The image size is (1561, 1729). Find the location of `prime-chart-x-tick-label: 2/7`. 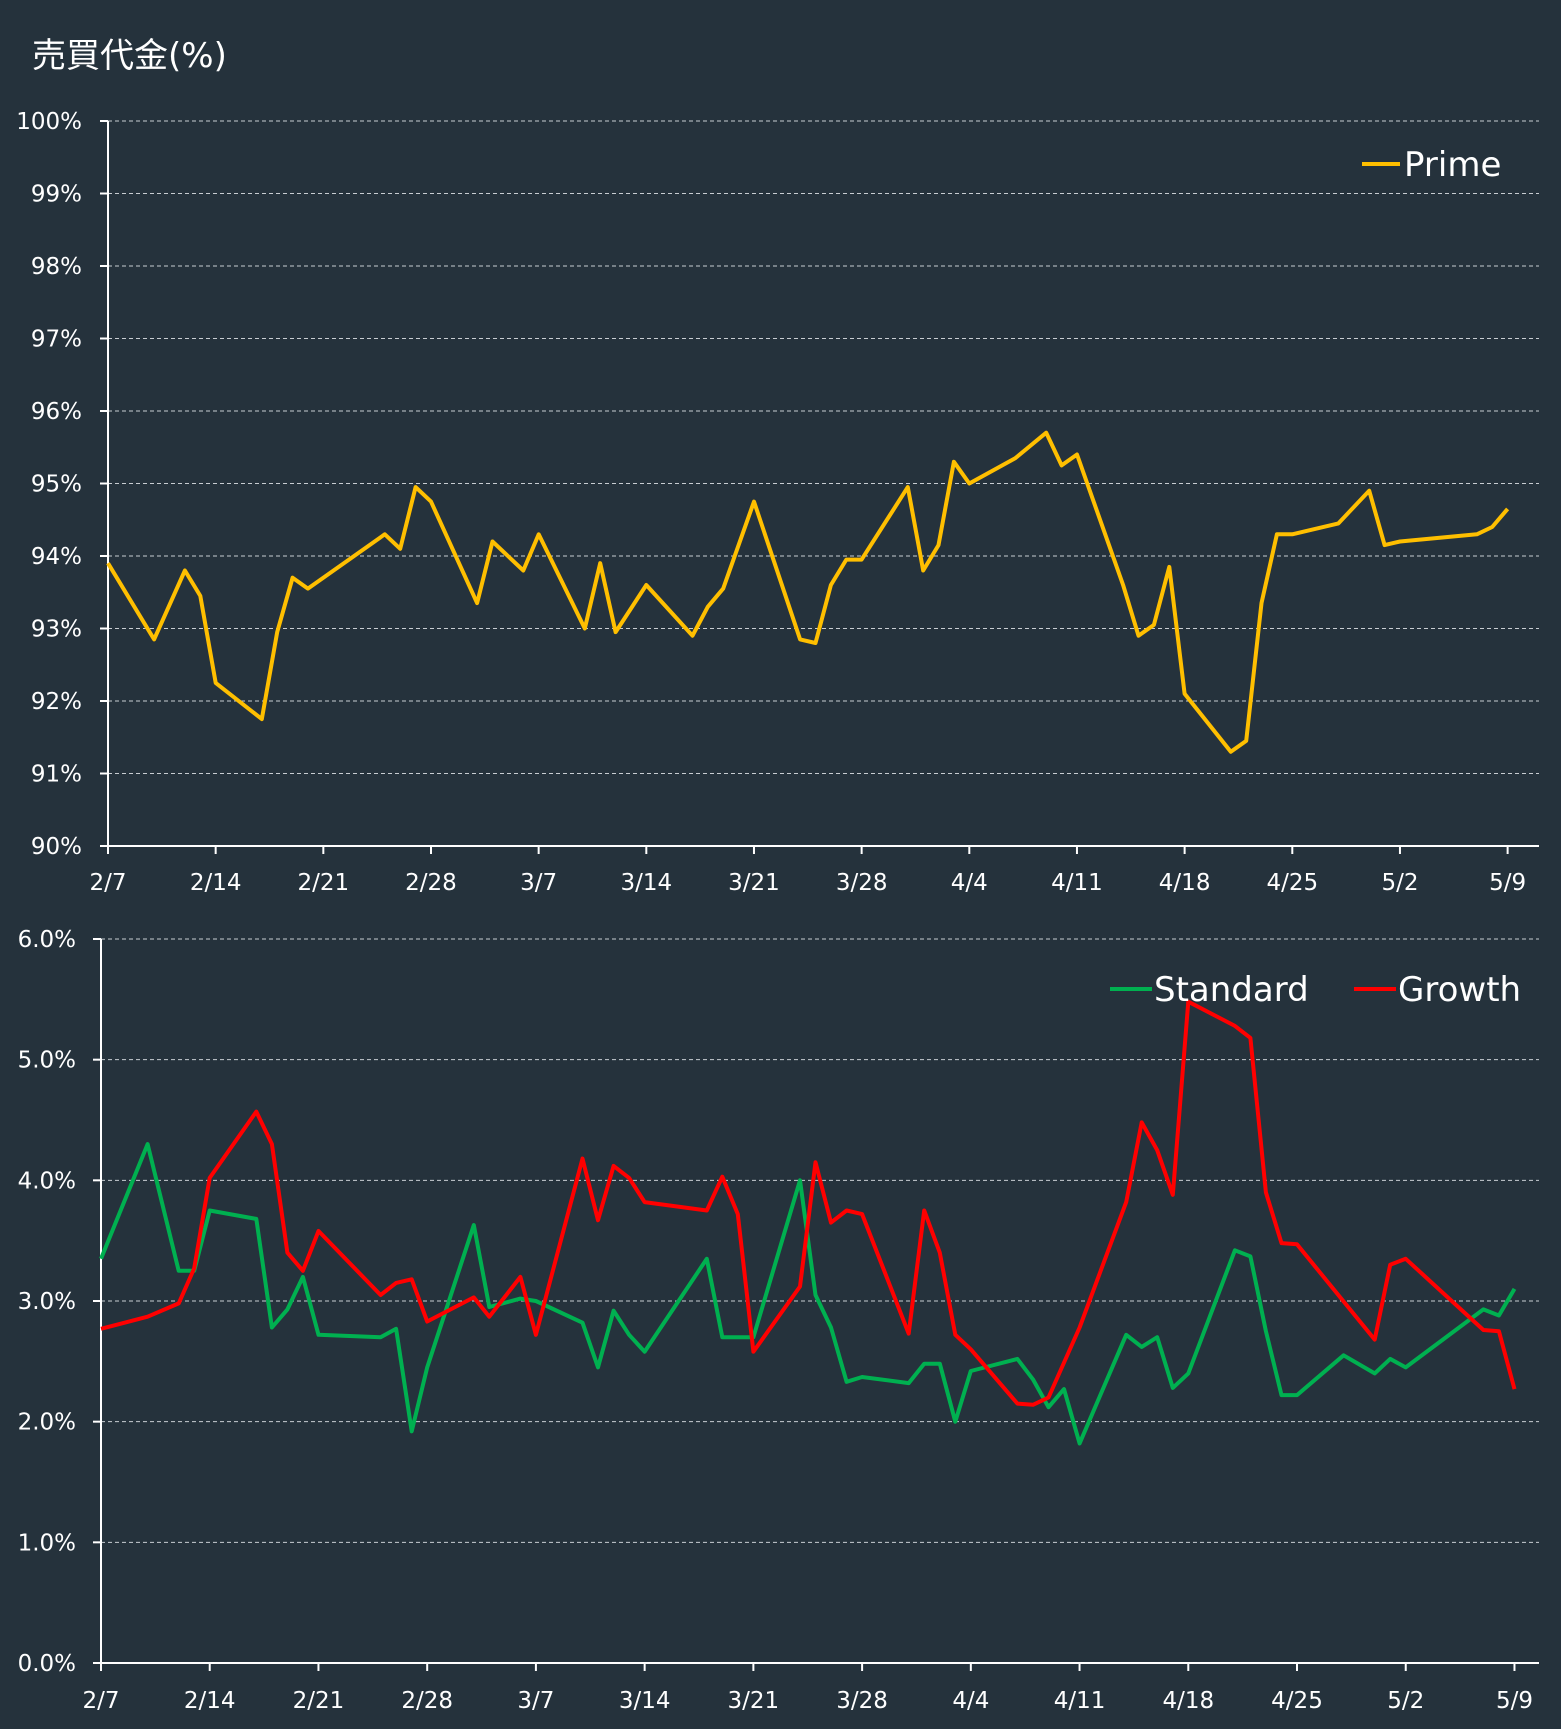

prime-chart-x-tick-label: 2/7 is located at coordinates (107, 883).